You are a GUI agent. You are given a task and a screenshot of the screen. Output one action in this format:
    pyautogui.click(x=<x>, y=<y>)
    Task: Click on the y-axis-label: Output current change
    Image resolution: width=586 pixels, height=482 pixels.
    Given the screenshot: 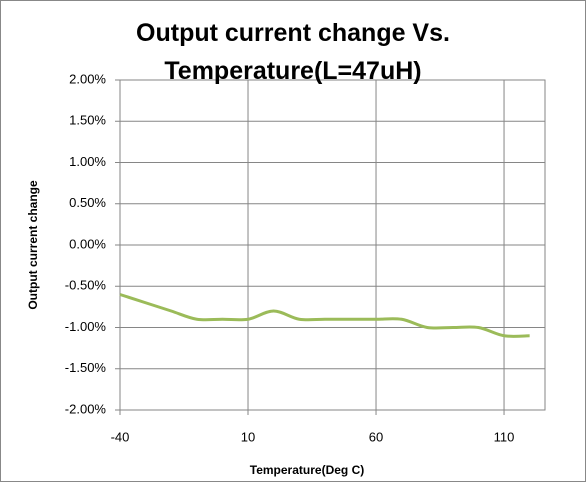 What is the action you would take?
    pyautogui.click(x=33, y=245)
    